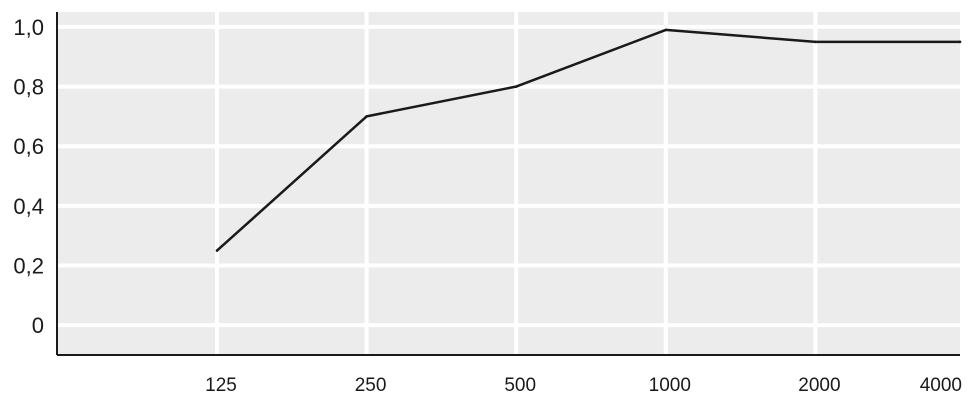 The image size is (968, 399). I want to click on x-tick-label: 125, so click(221, 385).